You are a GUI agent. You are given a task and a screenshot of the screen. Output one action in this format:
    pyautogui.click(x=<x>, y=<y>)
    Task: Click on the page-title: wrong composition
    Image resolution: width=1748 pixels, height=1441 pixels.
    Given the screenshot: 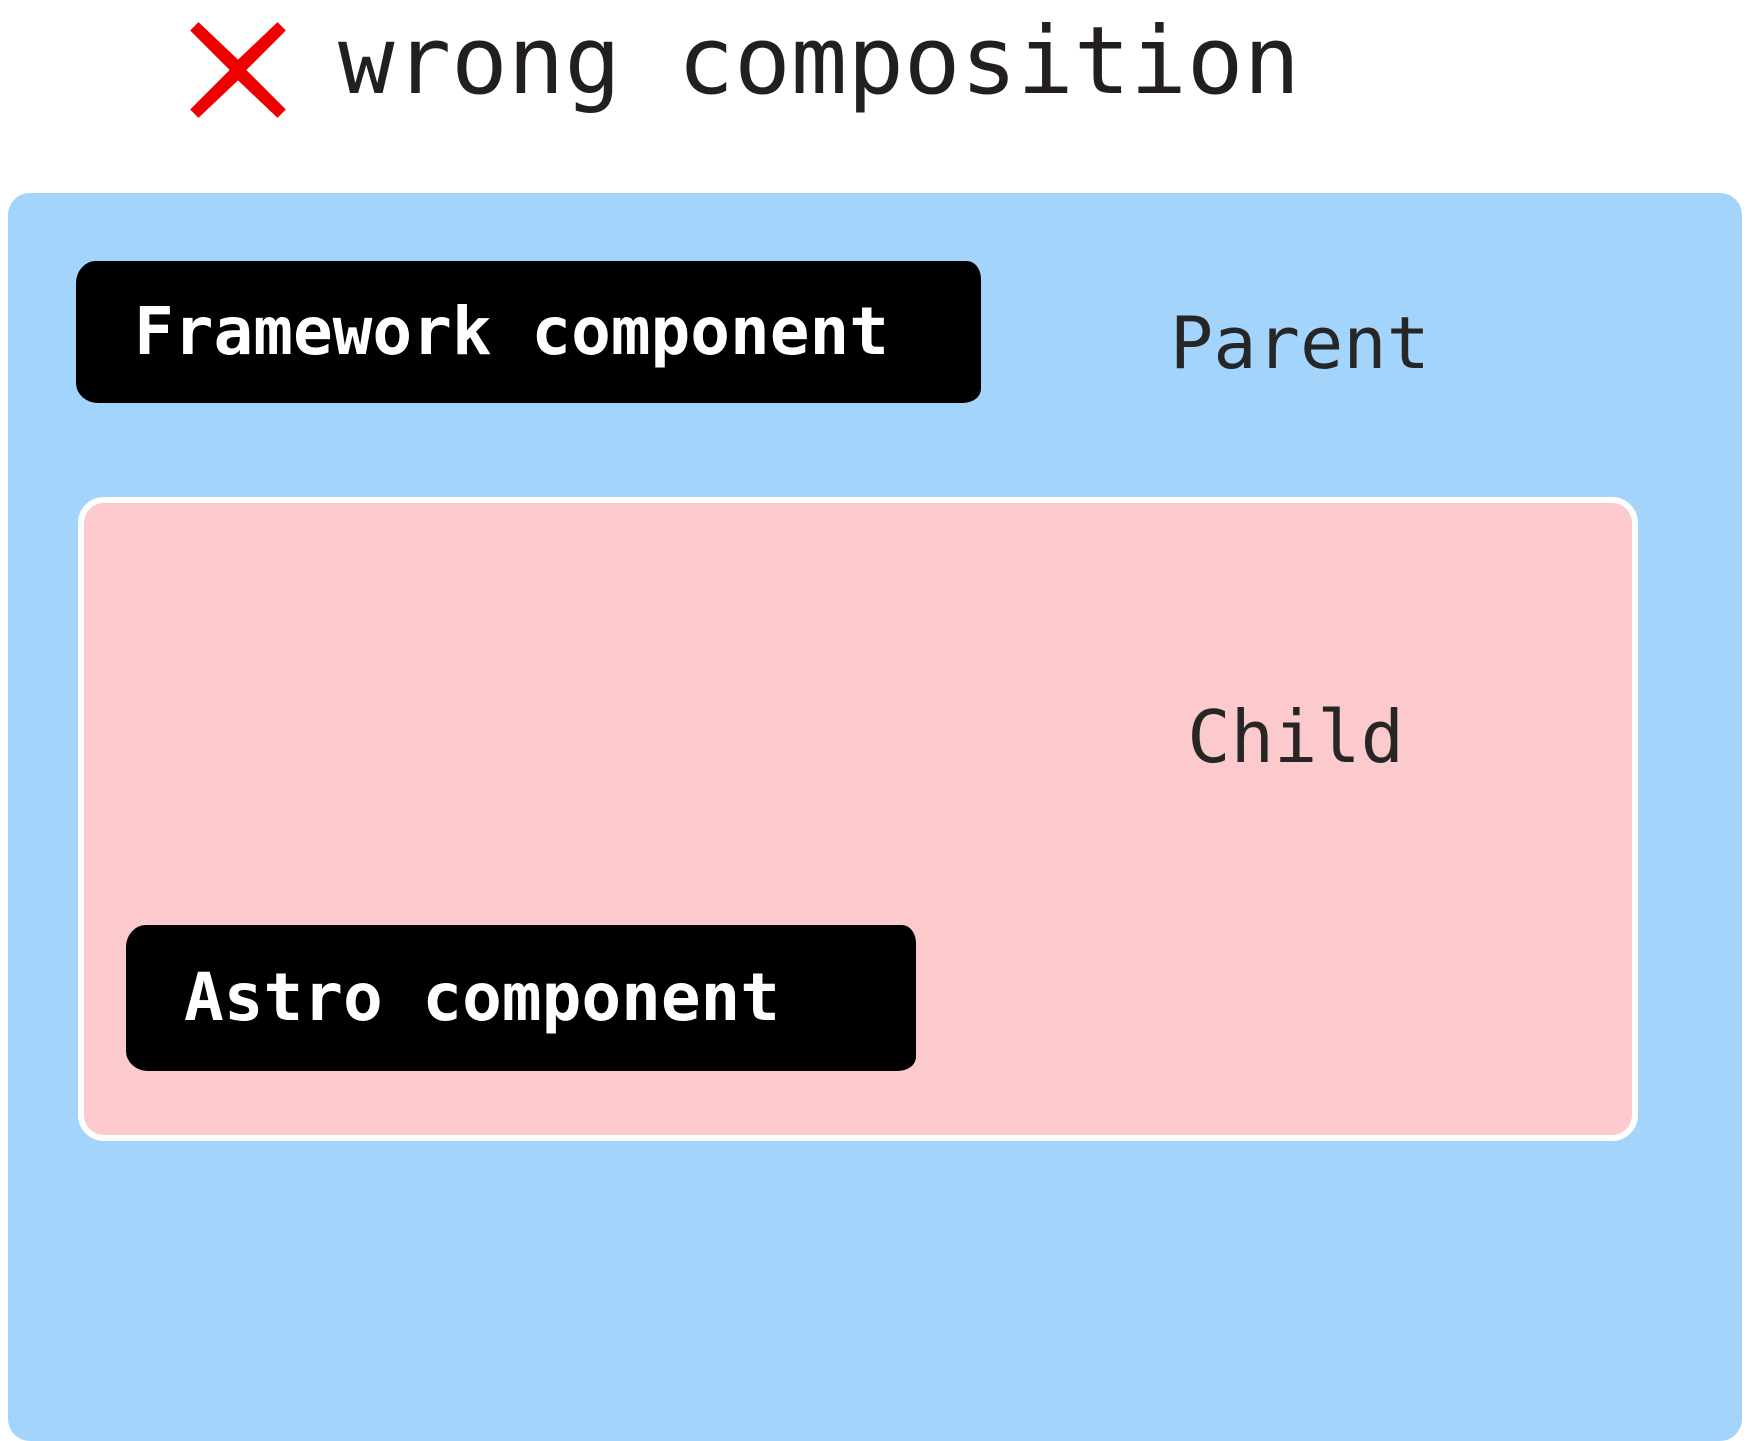 What is the action you would take?
    pyautogui.click(x=819, y=61)
    